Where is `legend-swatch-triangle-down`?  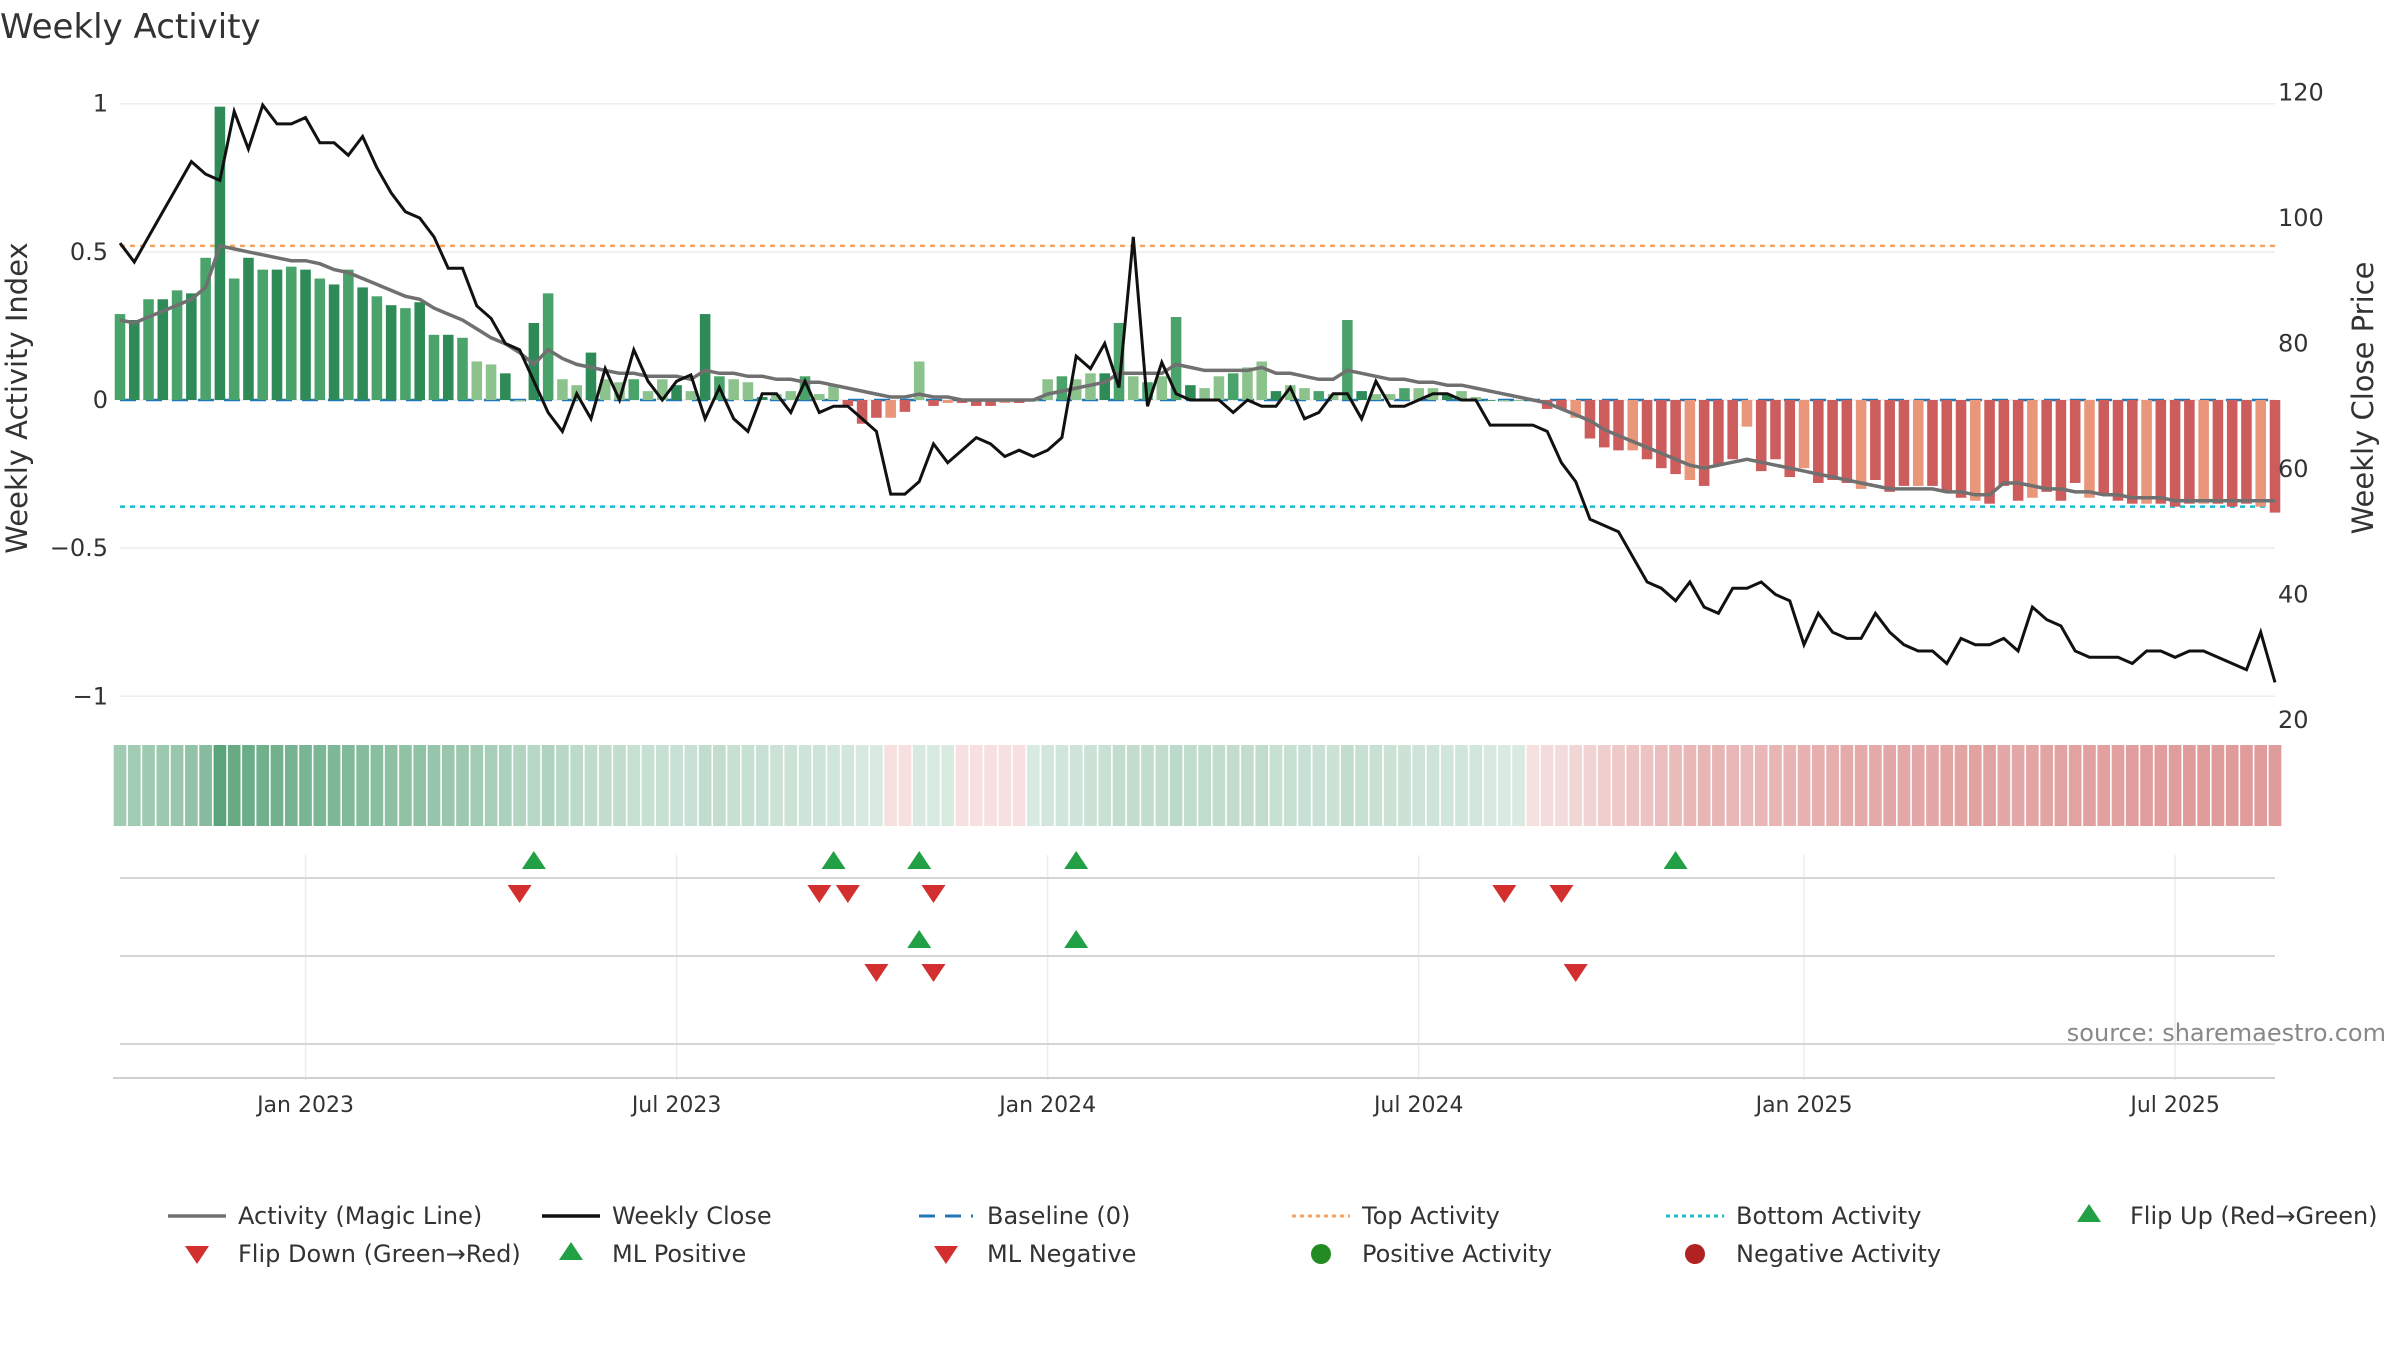
legend-swatch-triangle-down is located at coordinates (946, 1255).